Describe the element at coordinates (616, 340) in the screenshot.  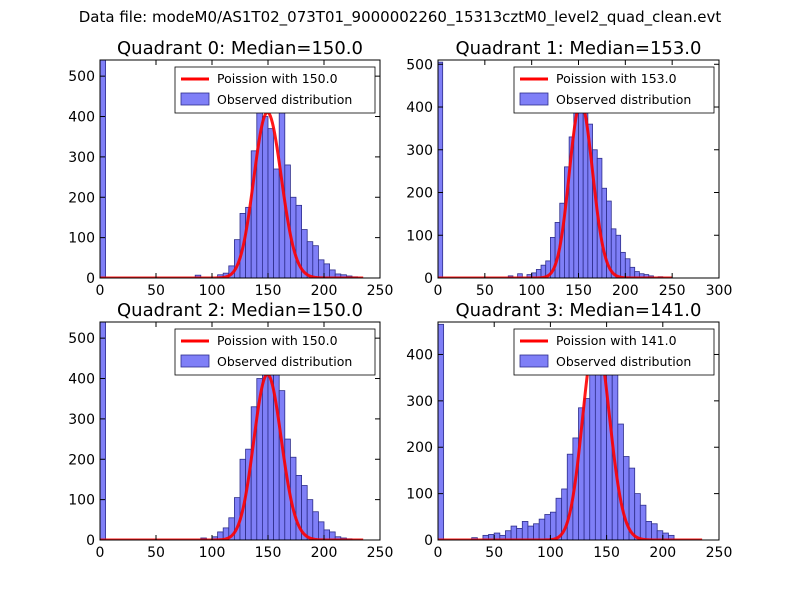
I see `legend-line-label: Poission with 141.0` at that location.